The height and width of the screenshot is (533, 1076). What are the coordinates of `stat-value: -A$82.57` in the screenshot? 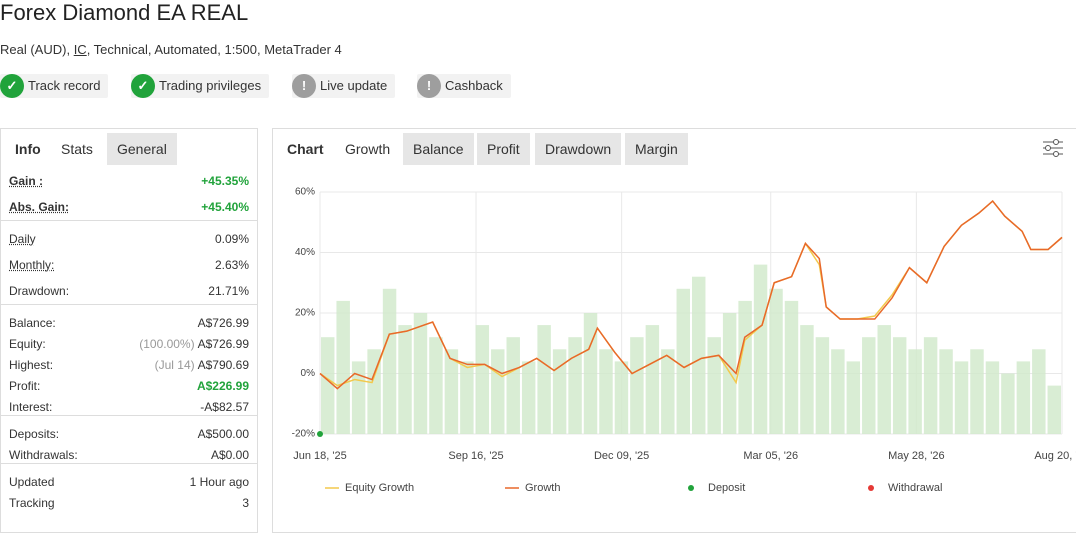 It's located at (224, 407).